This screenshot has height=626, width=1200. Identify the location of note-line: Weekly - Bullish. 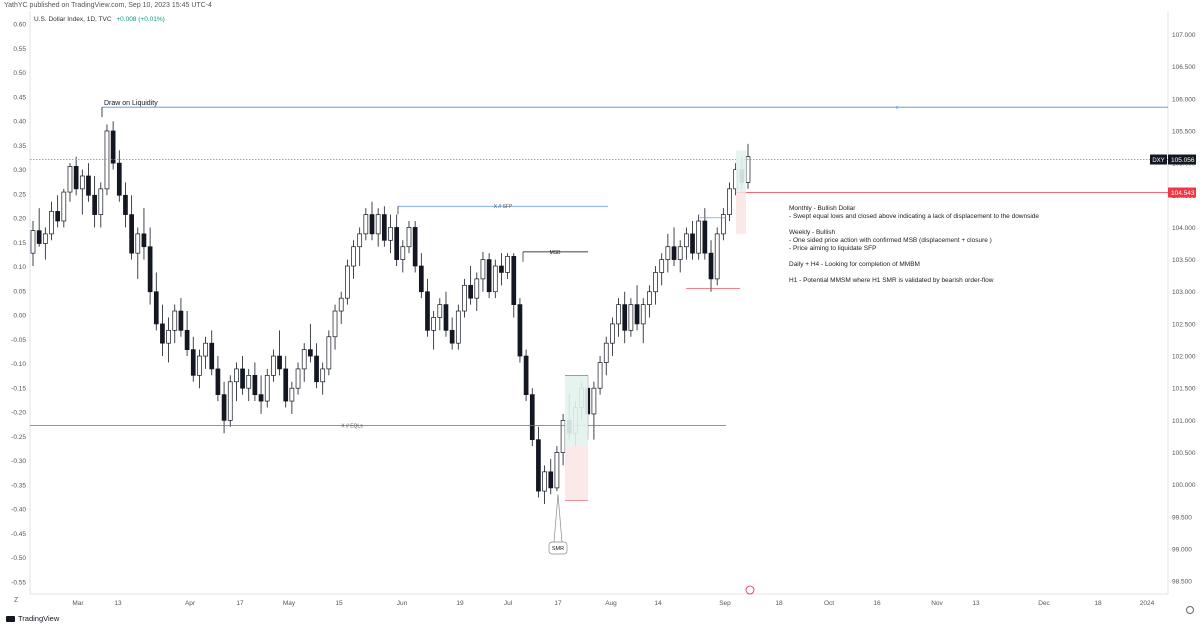
(812, 232).